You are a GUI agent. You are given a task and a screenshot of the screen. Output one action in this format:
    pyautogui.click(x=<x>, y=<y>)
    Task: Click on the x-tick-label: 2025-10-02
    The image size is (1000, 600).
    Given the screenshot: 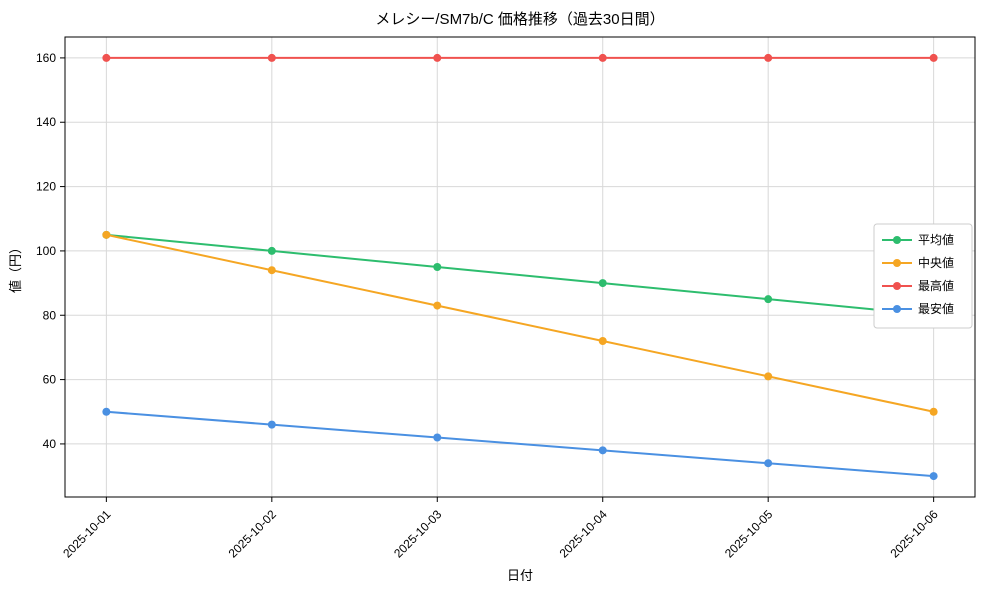 What is the action you would take?
    pyautogui.click(x=253, y=534)
    